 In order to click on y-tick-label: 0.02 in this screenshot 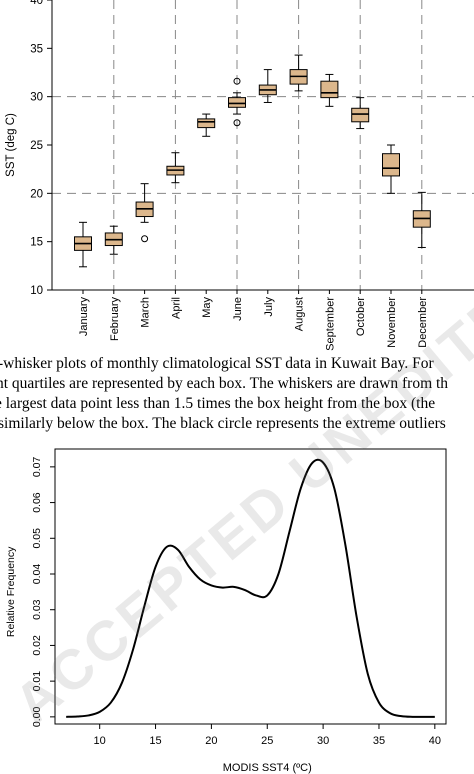, I will do `click(37, 645)`.